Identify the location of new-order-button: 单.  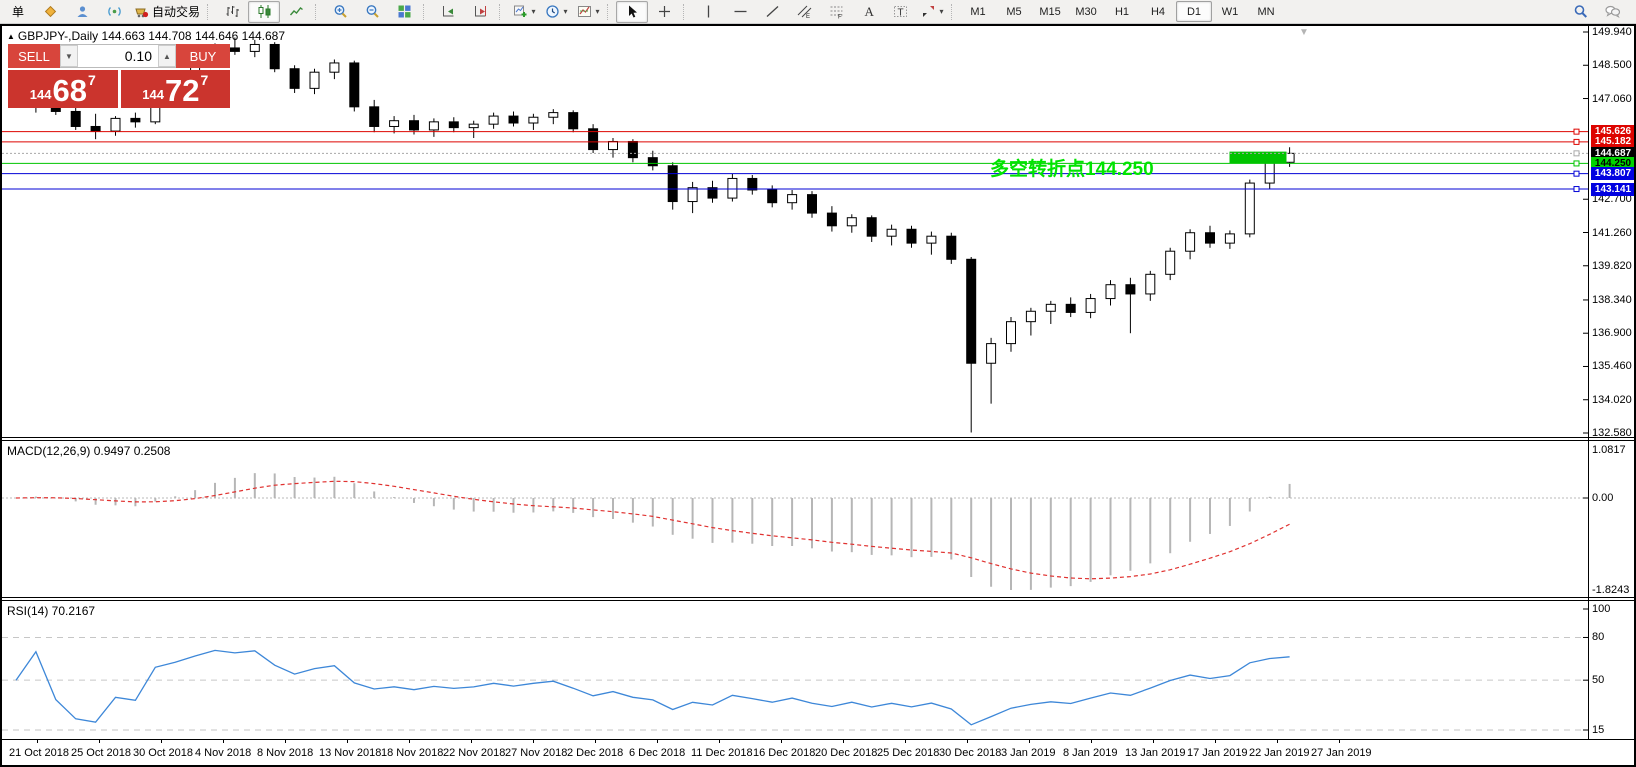
(18, 12).